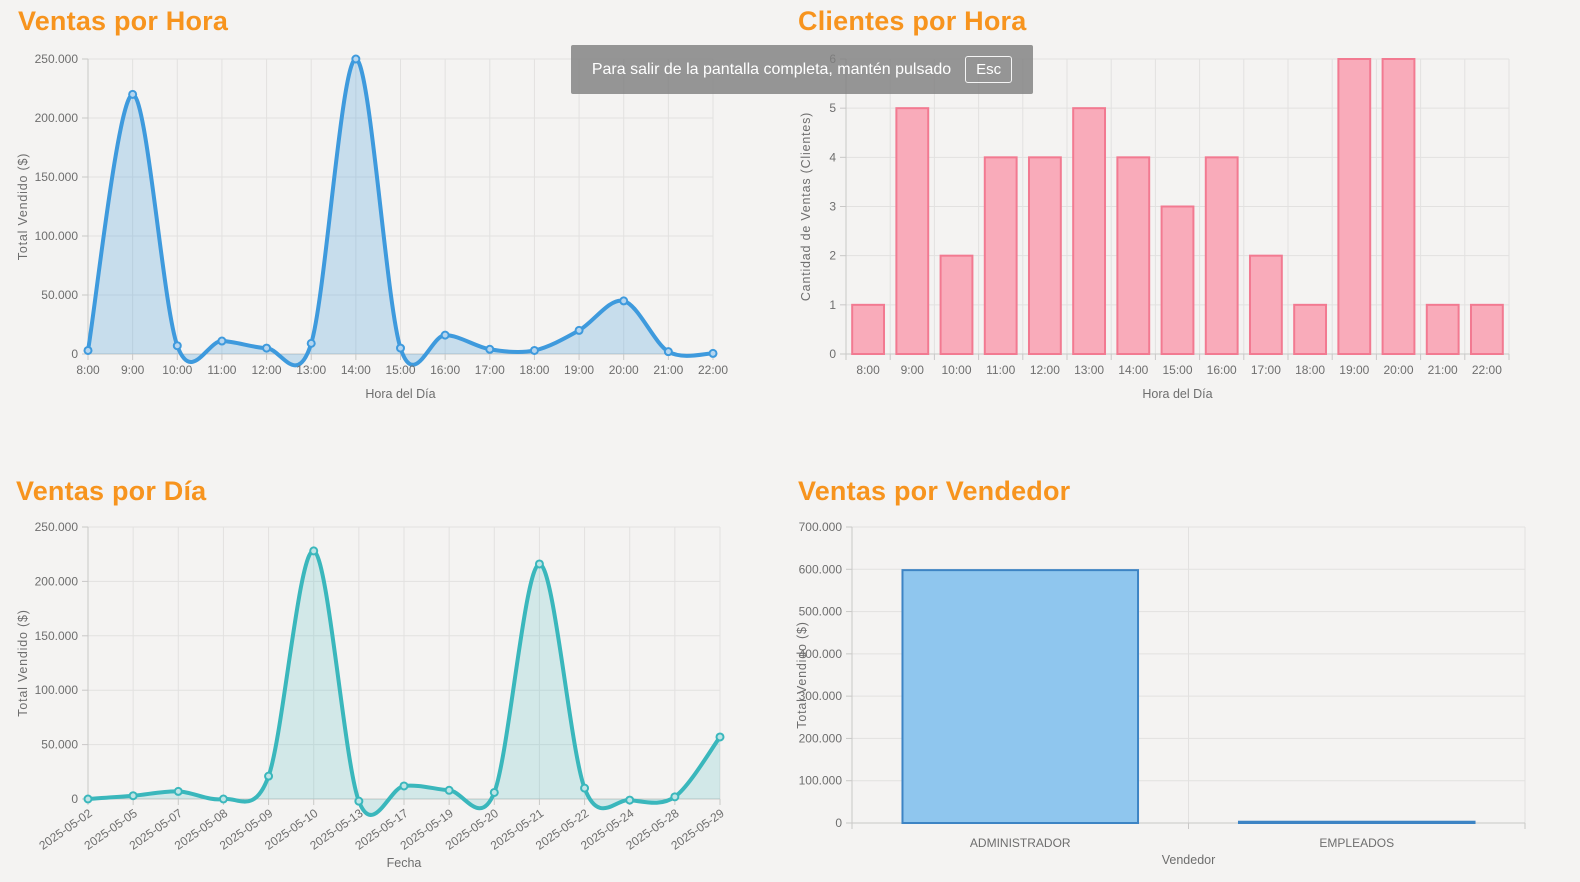 Image resolution: width=1580 pixels, height=882 pixels. What do you see at coordinates (1177, 394) in the screenshot?
I see `x-axis-title: Hora del Día` at bounding box center [1177, 394].